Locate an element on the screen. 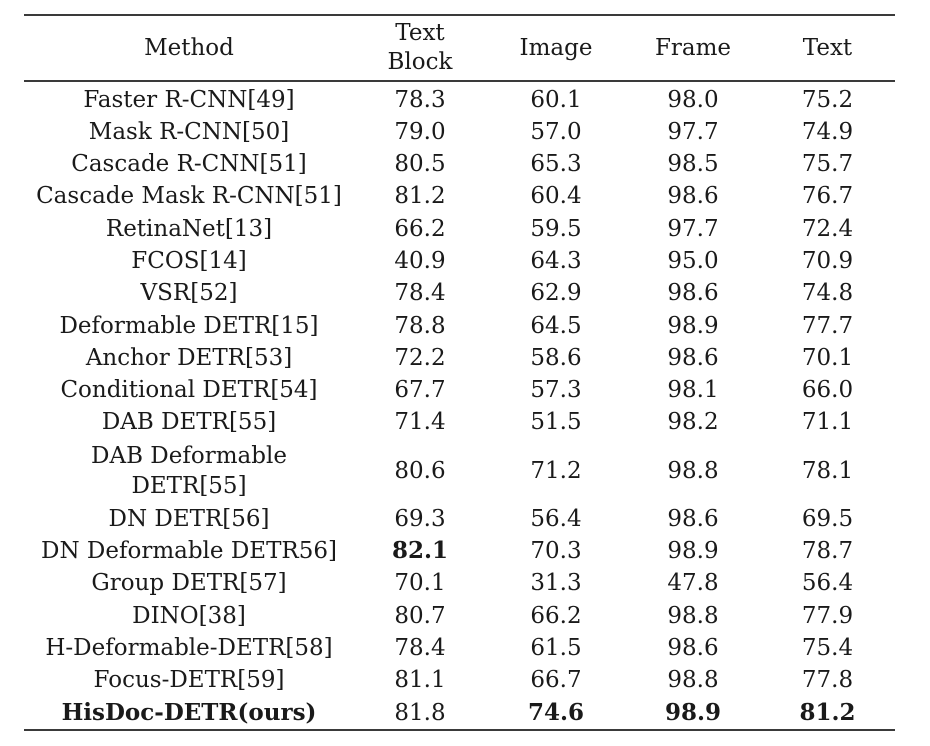 Image resolution: width=930 pixels, height=746 pixels. method-cell: DN DETR[56] is located at coordinates (189, 518).